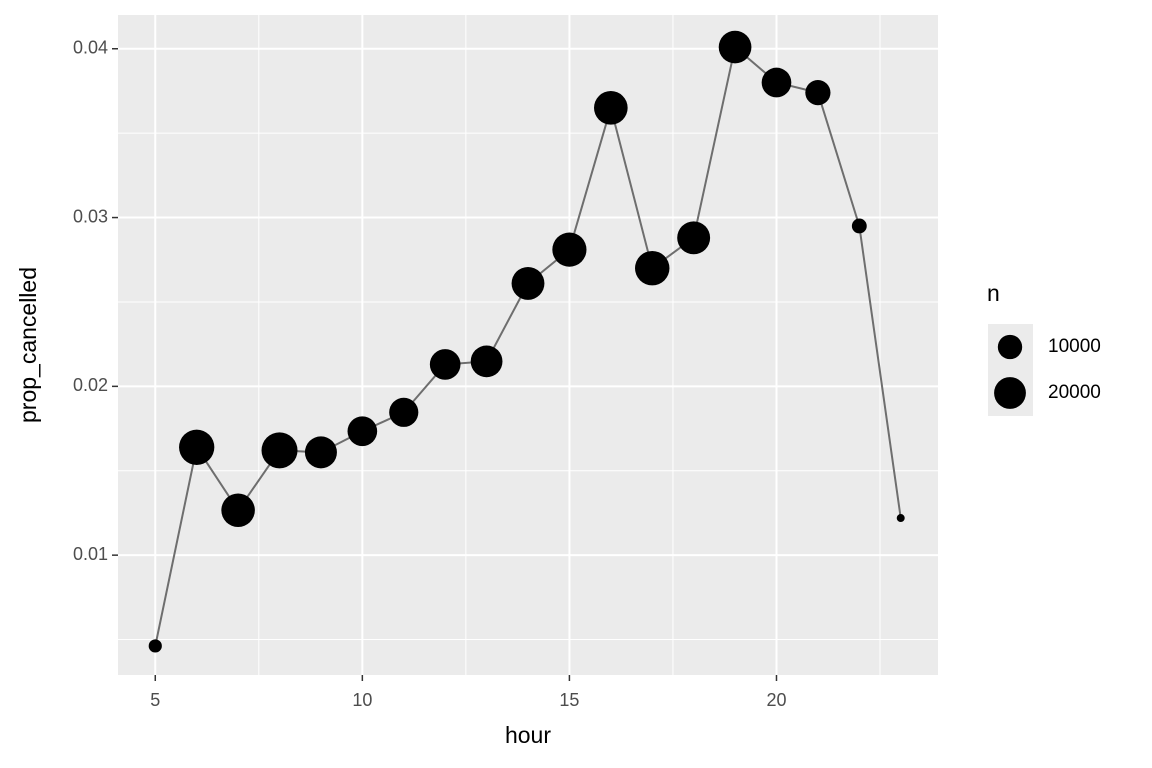 This screenshot has height=768, width=1152. I want to click on legend-title: n, so click(993, 293).